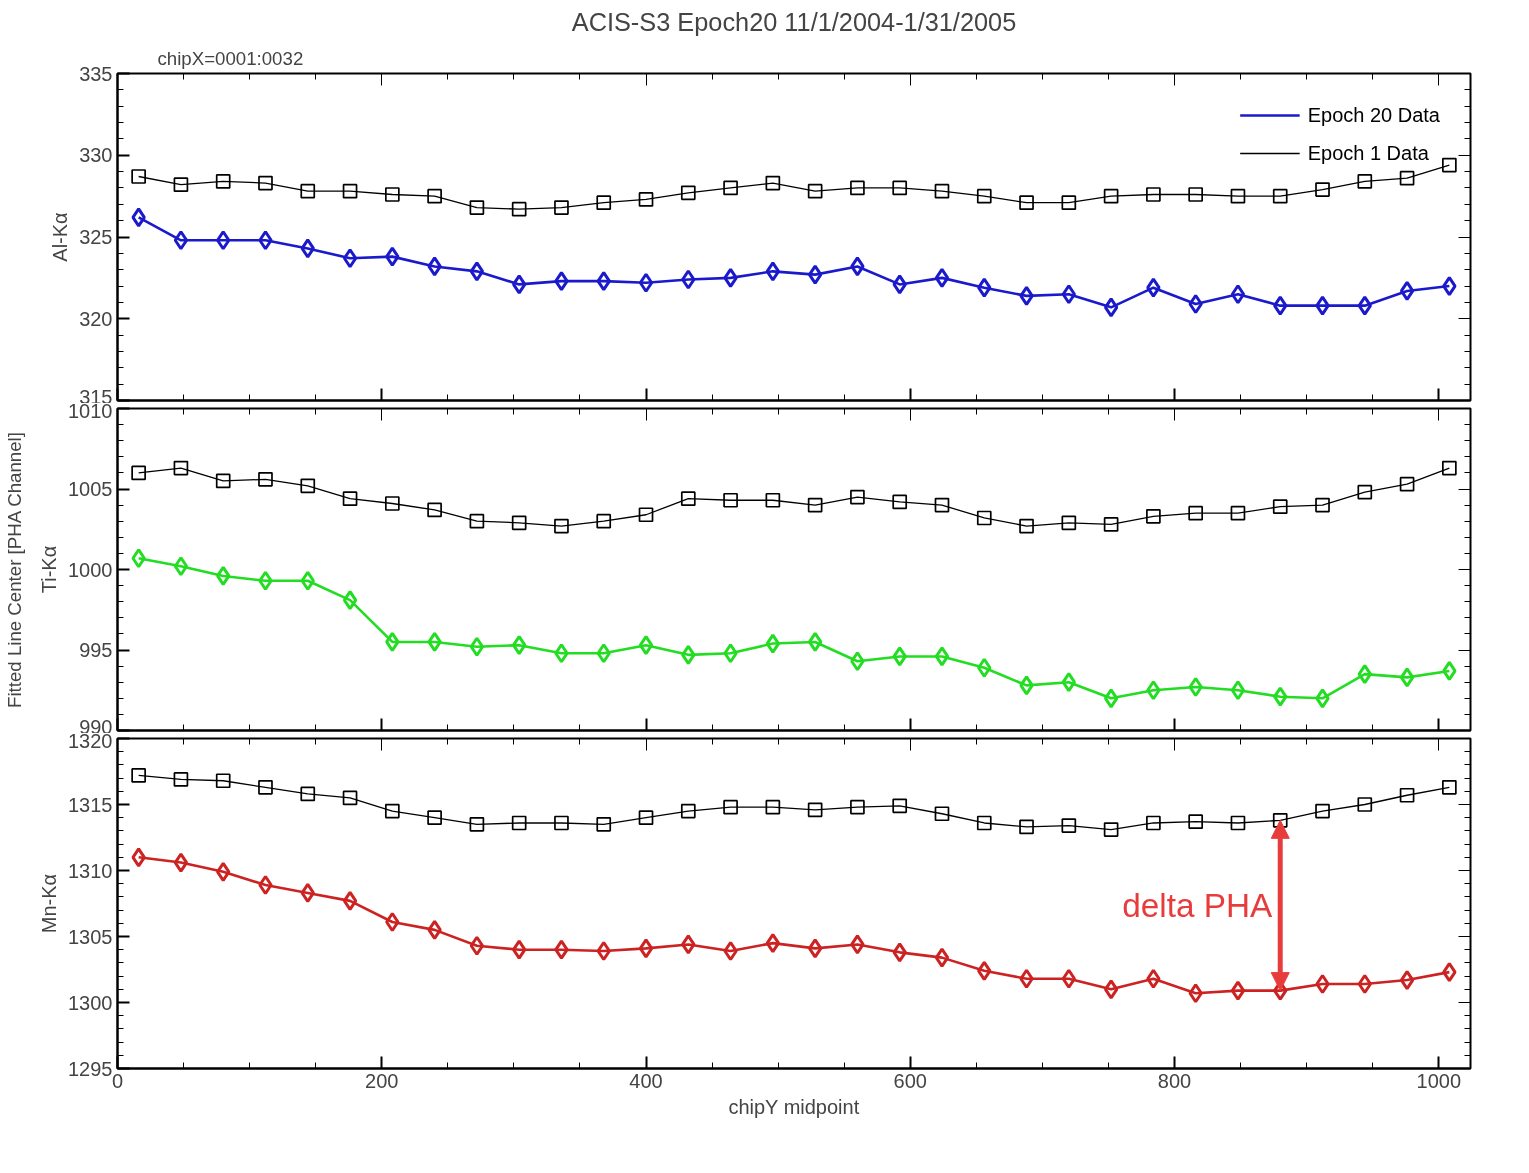  What do you see at coordinates (90, 870) in the screenshot?
I see `y-tick-label: 1310` at bounding box center [90, 870].